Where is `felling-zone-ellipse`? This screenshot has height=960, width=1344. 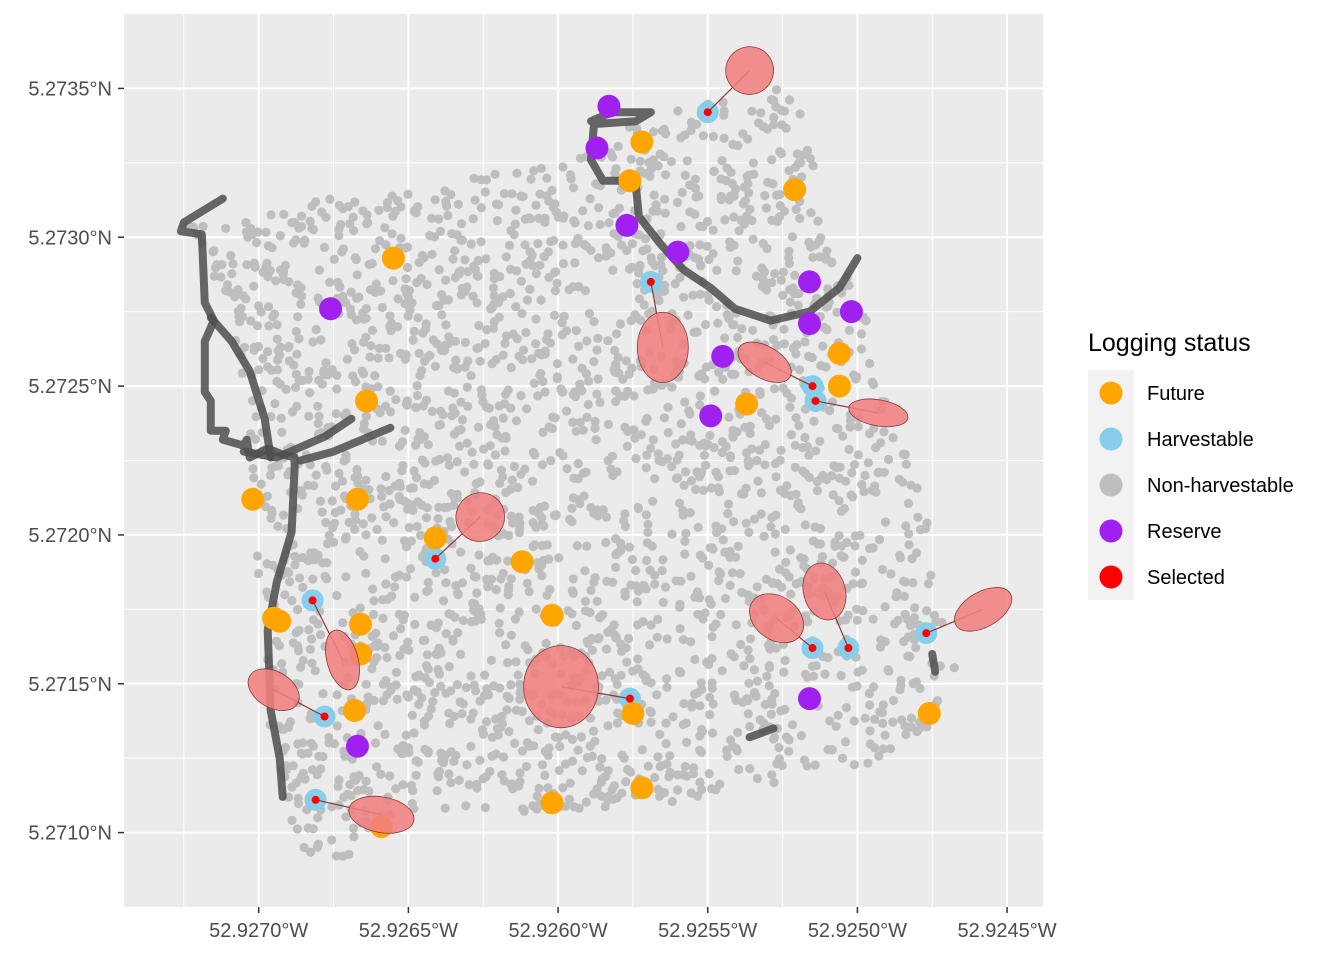 felling-zone-ellipse is located at coordinates (342, 660).